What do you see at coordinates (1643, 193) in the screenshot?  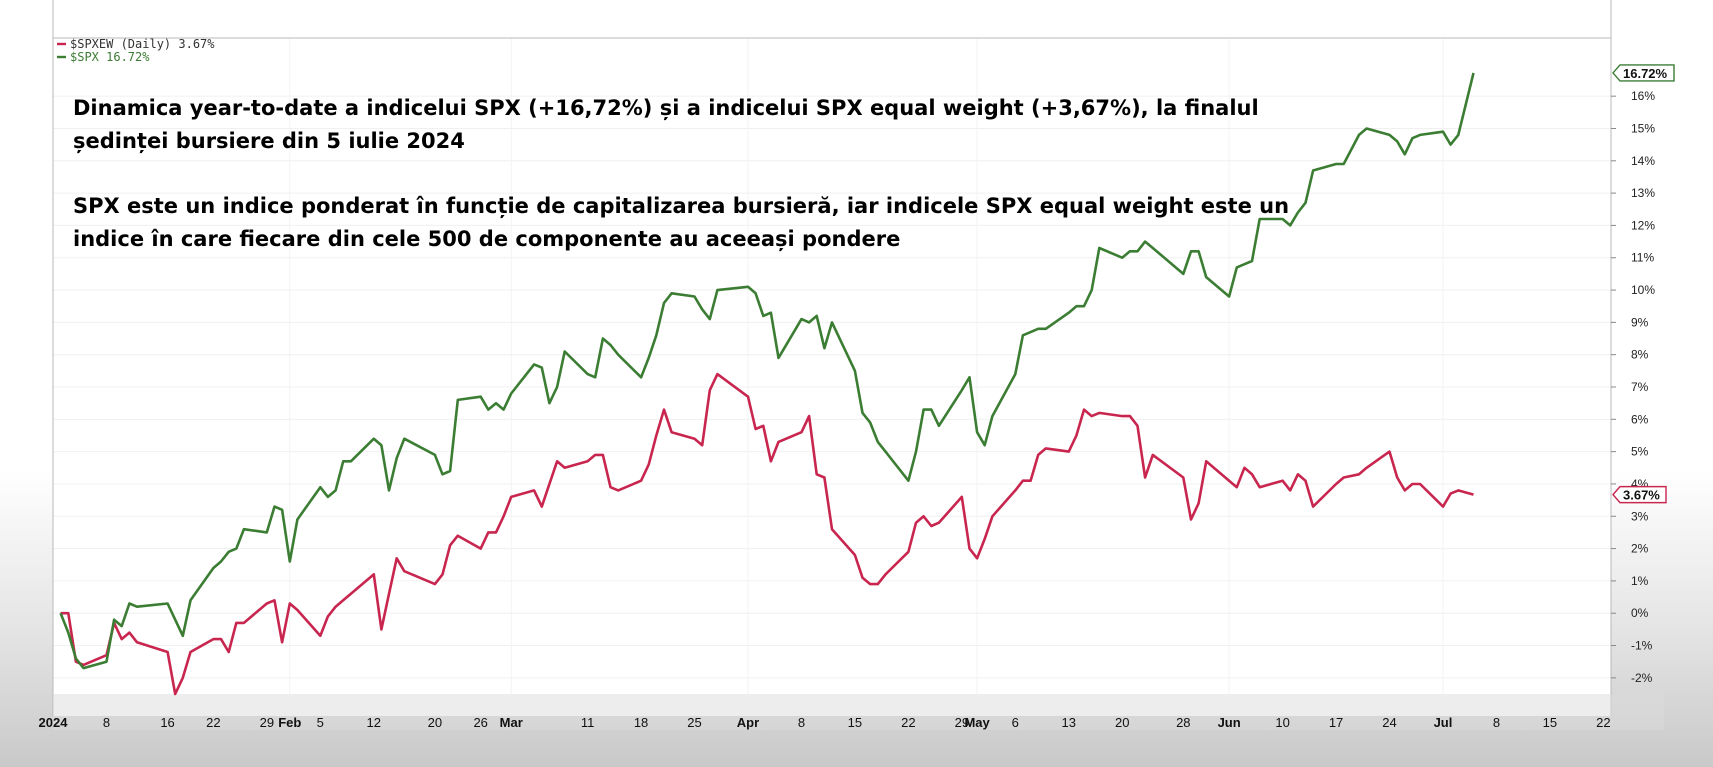 I see `y-tick-label: 13%` at bounding box center [1643, 193].